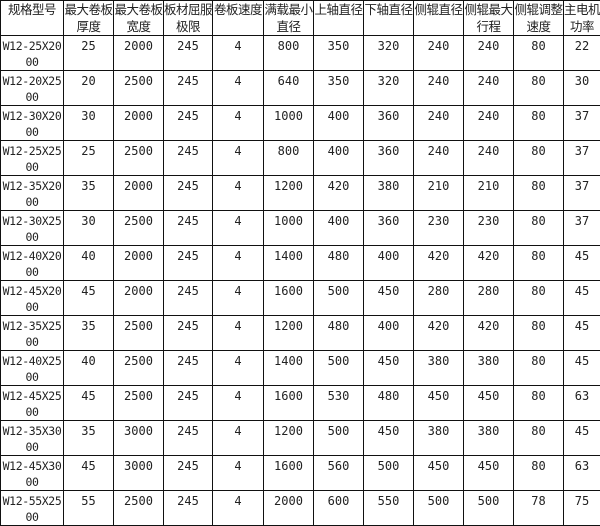 This screenshot has width=600, height=526. I want to click on column-header: 最大卷板厚度, so click(89, 18).